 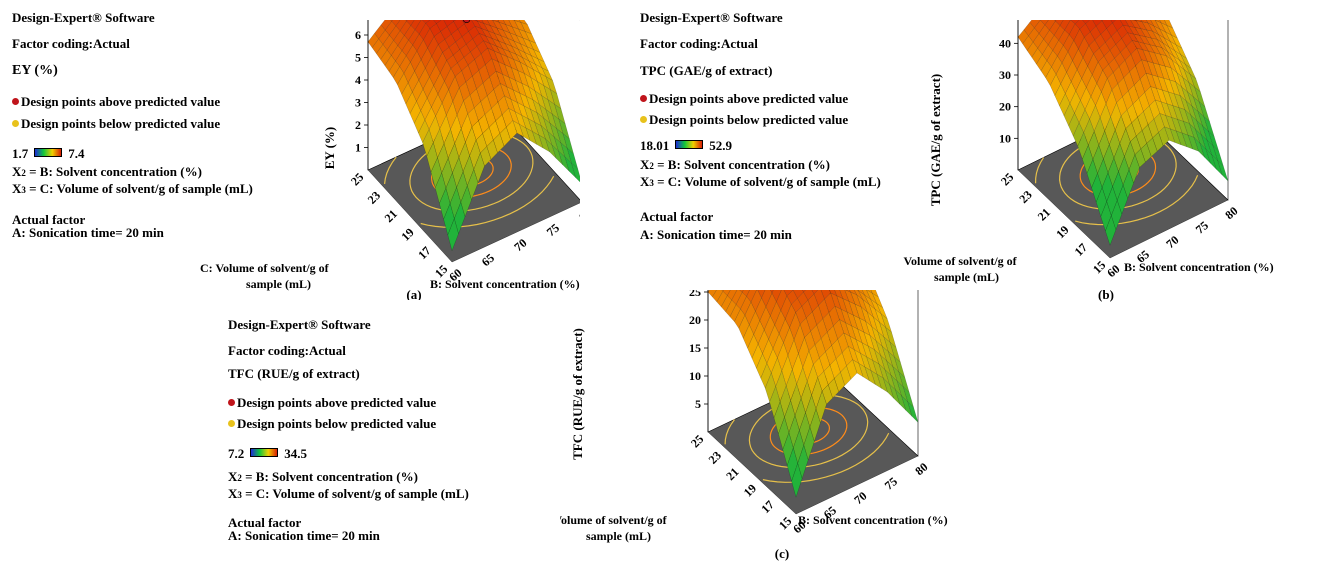 What do you see at coordinates (1106, 294) in the screenshot?
I see `panel-caption: (b)` at bounding box center [1106, 294].